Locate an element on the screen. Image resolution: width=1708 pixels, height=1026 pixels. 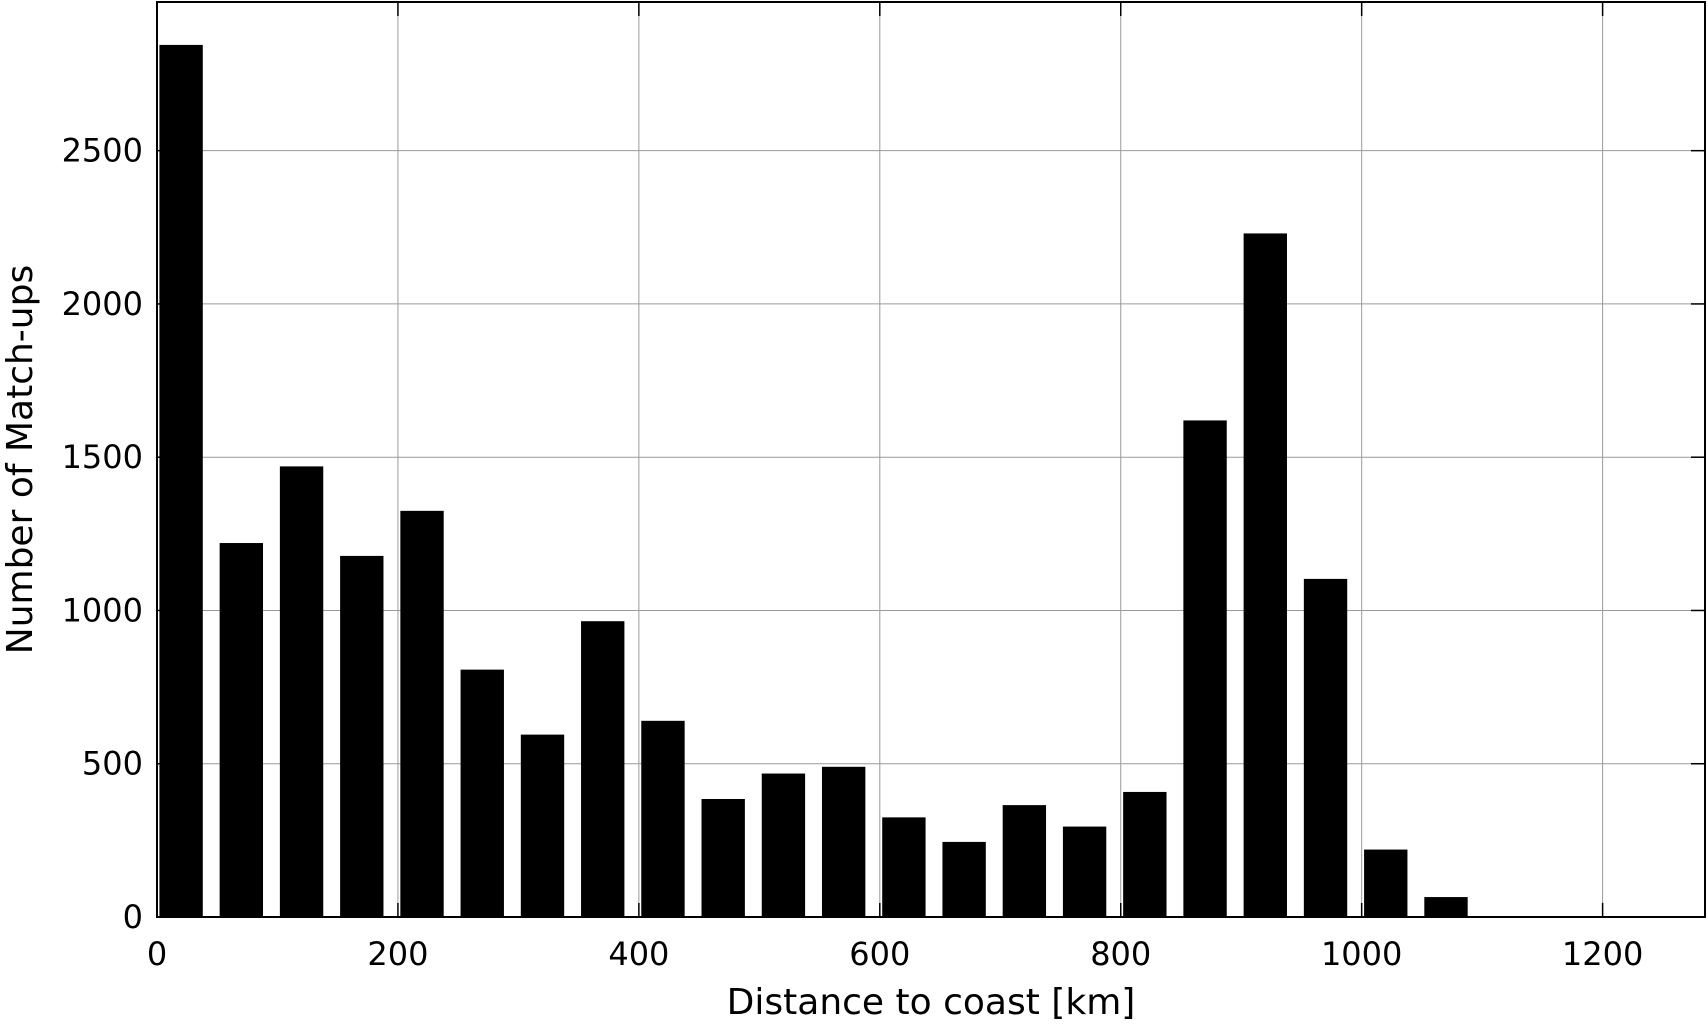
x-tick-label: 200 is located at coordinates (397, 954).